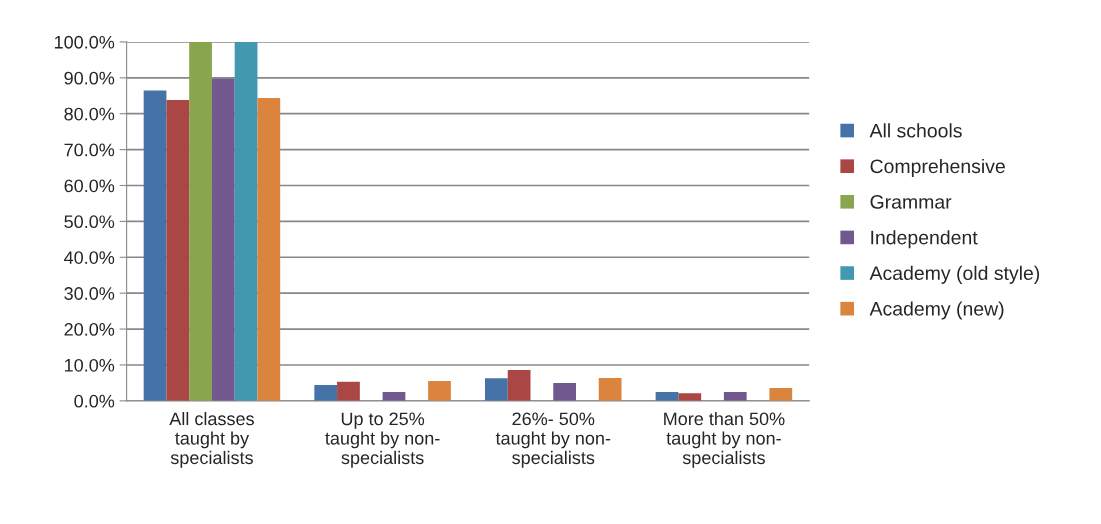  What do you see at coordinates (89, 365) in the screenshot?
I see `y-tick-label: 10.0%` at bounding box center [89, 365].